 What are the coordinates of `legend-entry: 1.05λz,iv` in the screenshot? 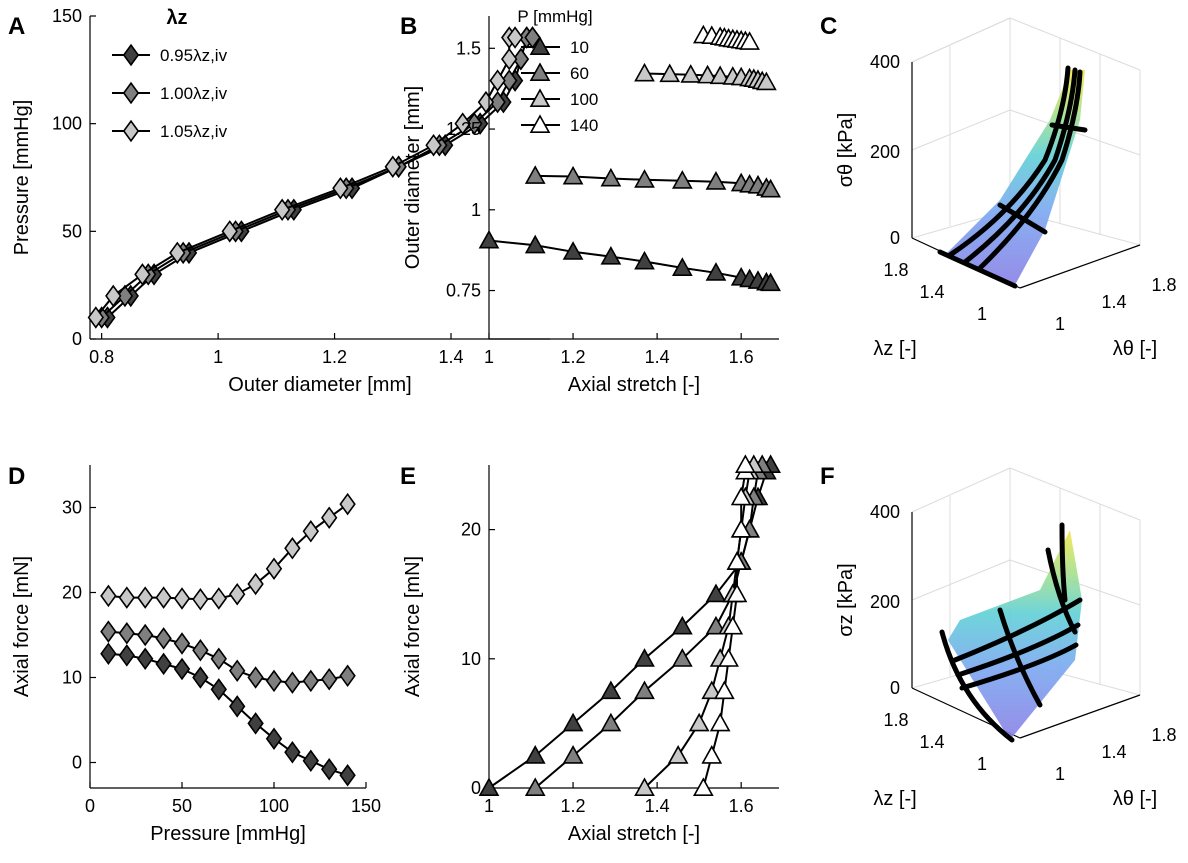 It's located at (194, 131).